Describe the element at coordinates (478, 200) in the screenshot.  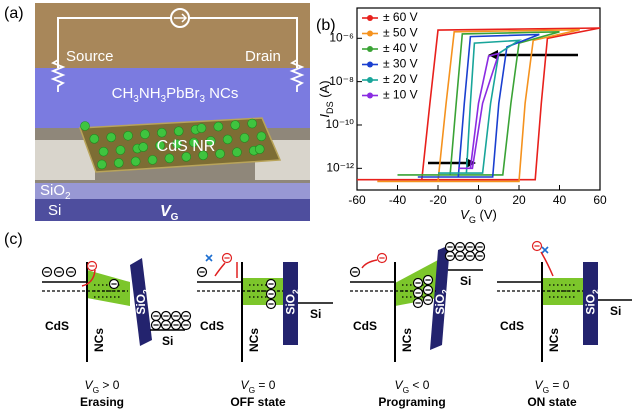
I see `x-tick-label: 0` at that location.